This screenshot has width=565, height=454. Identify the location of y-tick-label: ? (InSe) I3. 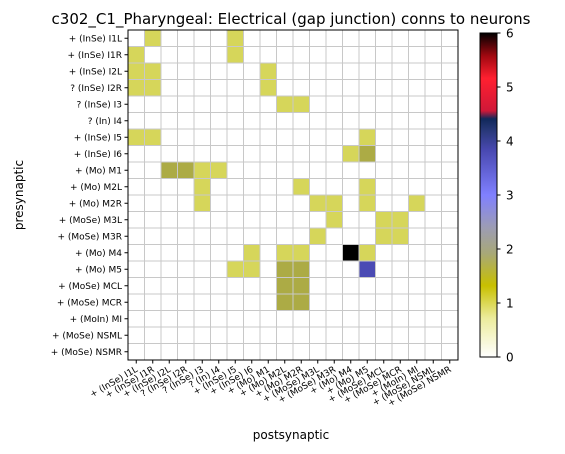
(99, 105).